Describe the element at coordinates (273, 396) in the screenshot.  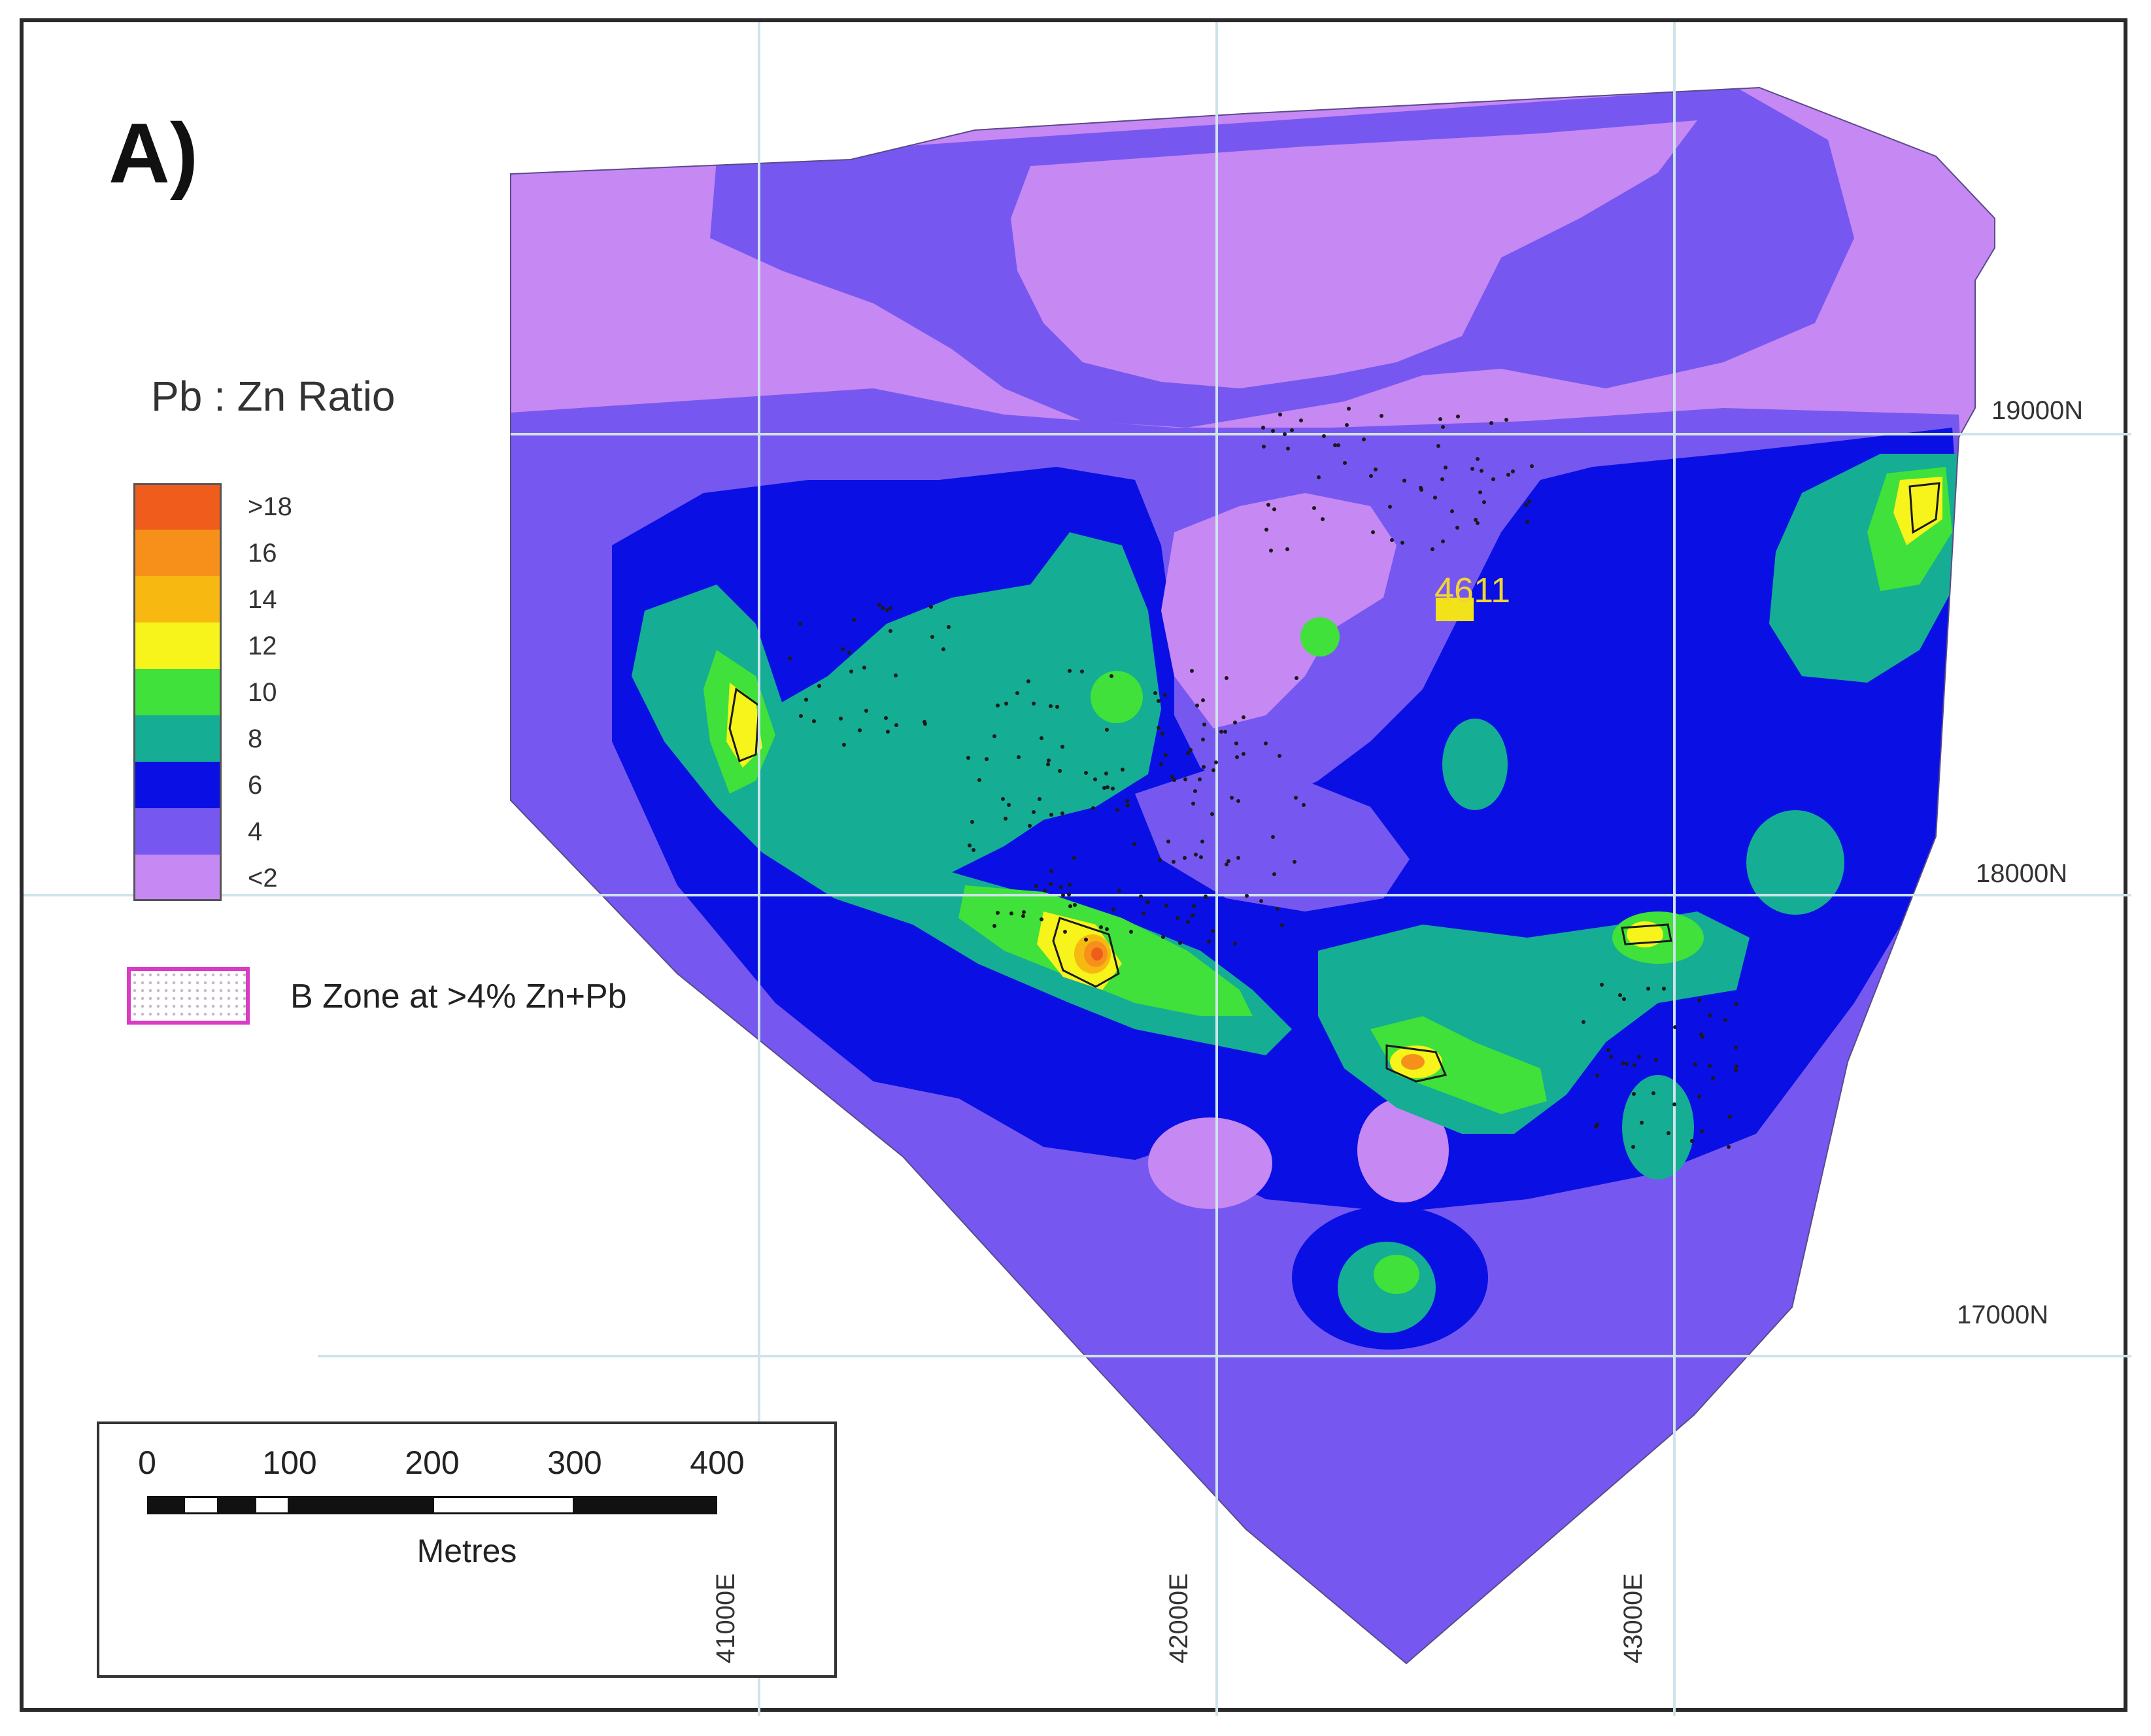
I see `legend-title: Pb : Zn Ratio` at that location.